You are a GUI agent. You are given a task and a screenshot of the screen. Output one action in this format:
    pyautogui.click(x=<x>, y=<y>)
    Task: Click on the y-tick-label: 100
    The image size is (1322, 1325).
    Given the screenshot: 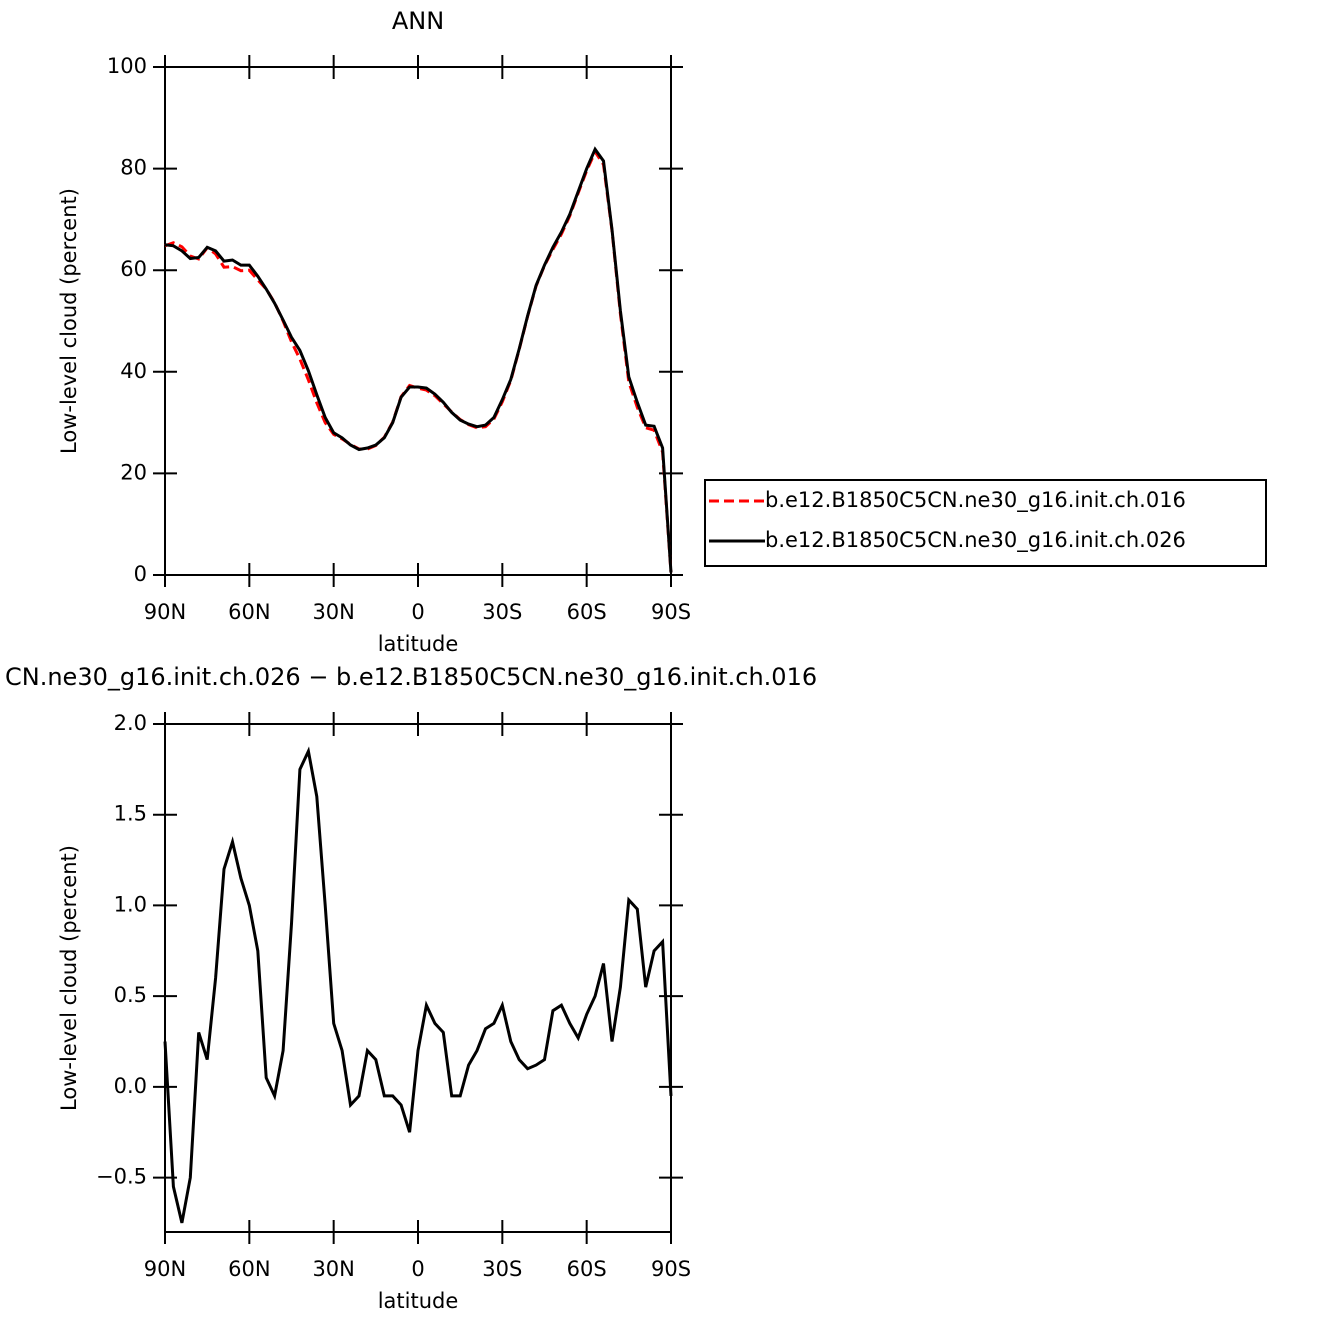 What is the action you would take?
    pyautogui.click(x=127, y=66)
    